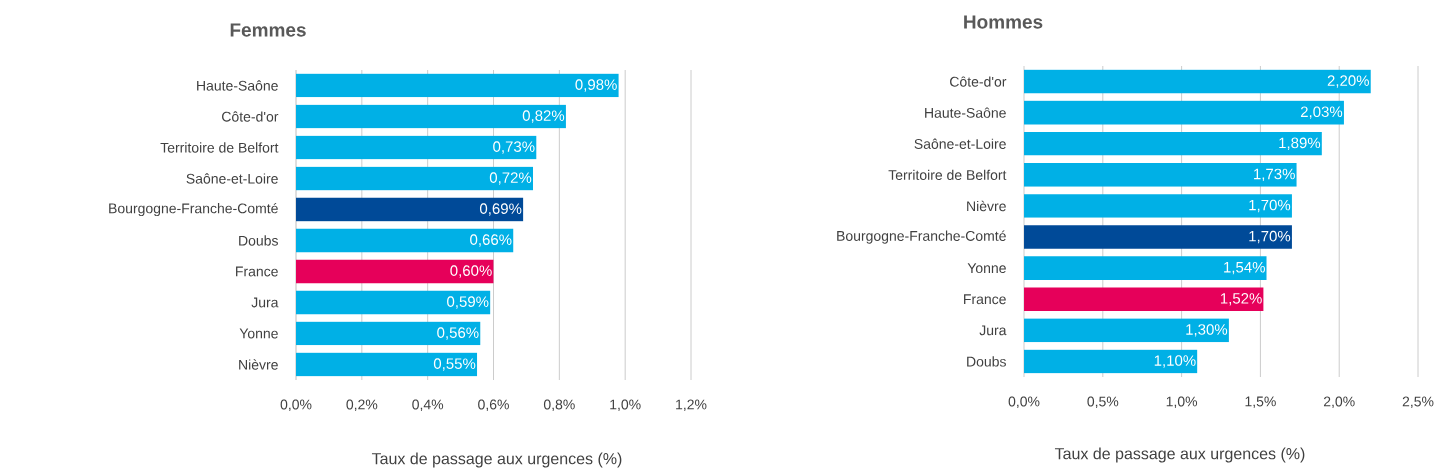  I want to click on data-label: 0,82%, so click(543, 116).